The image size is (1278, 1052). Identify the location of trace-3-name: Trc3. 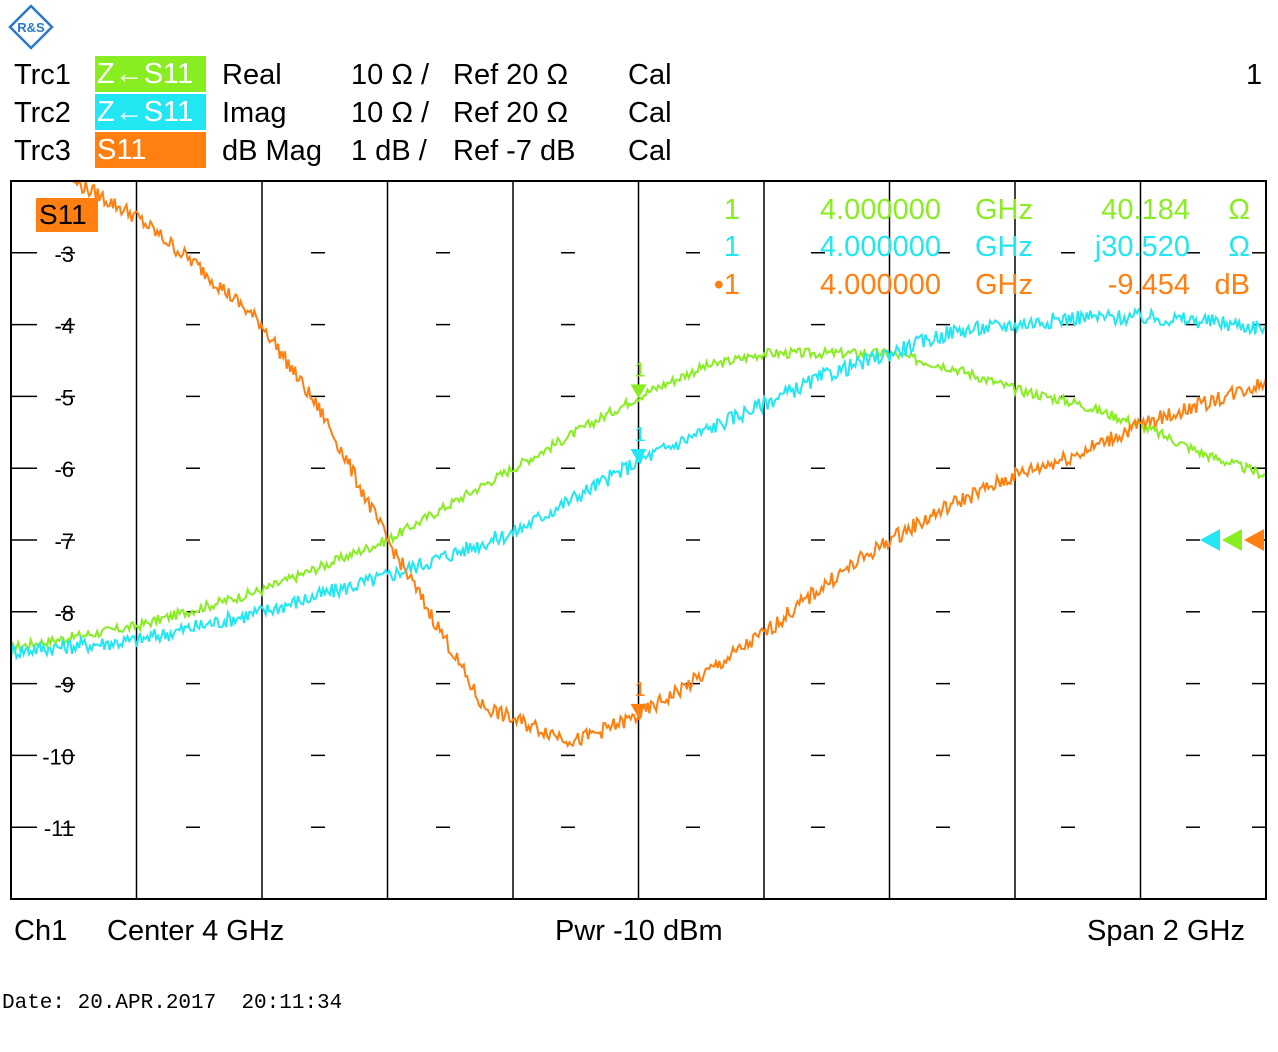
(42, 151).